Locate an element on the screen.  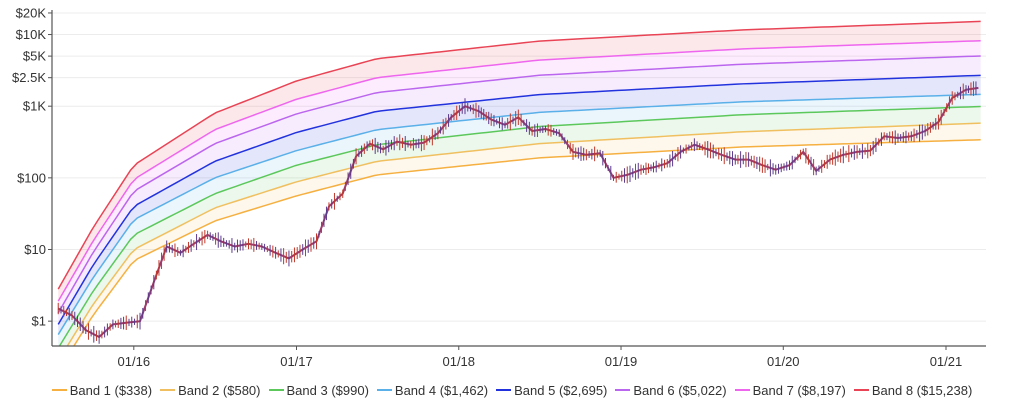
legend-item: Band 6 ($5,022) is located at coordinates (671, 390).